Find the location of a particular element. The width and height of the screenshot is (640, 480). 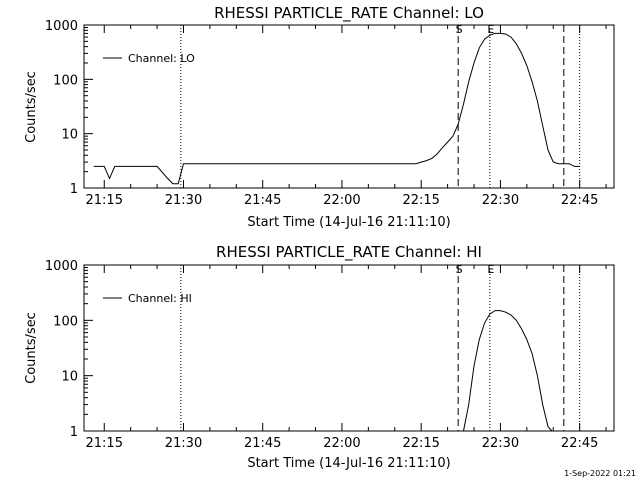

footer-timestamp: 1-Sep-2022 01:21 is located at coordinates (600, 473).